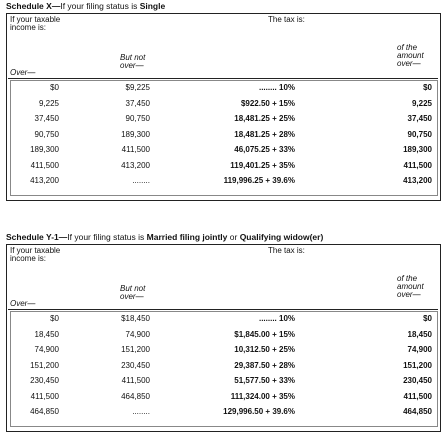 The height and width of the screenshot is (438, 445). I want to click on cell: 46,075.25 + 33%, so click(264, 149).